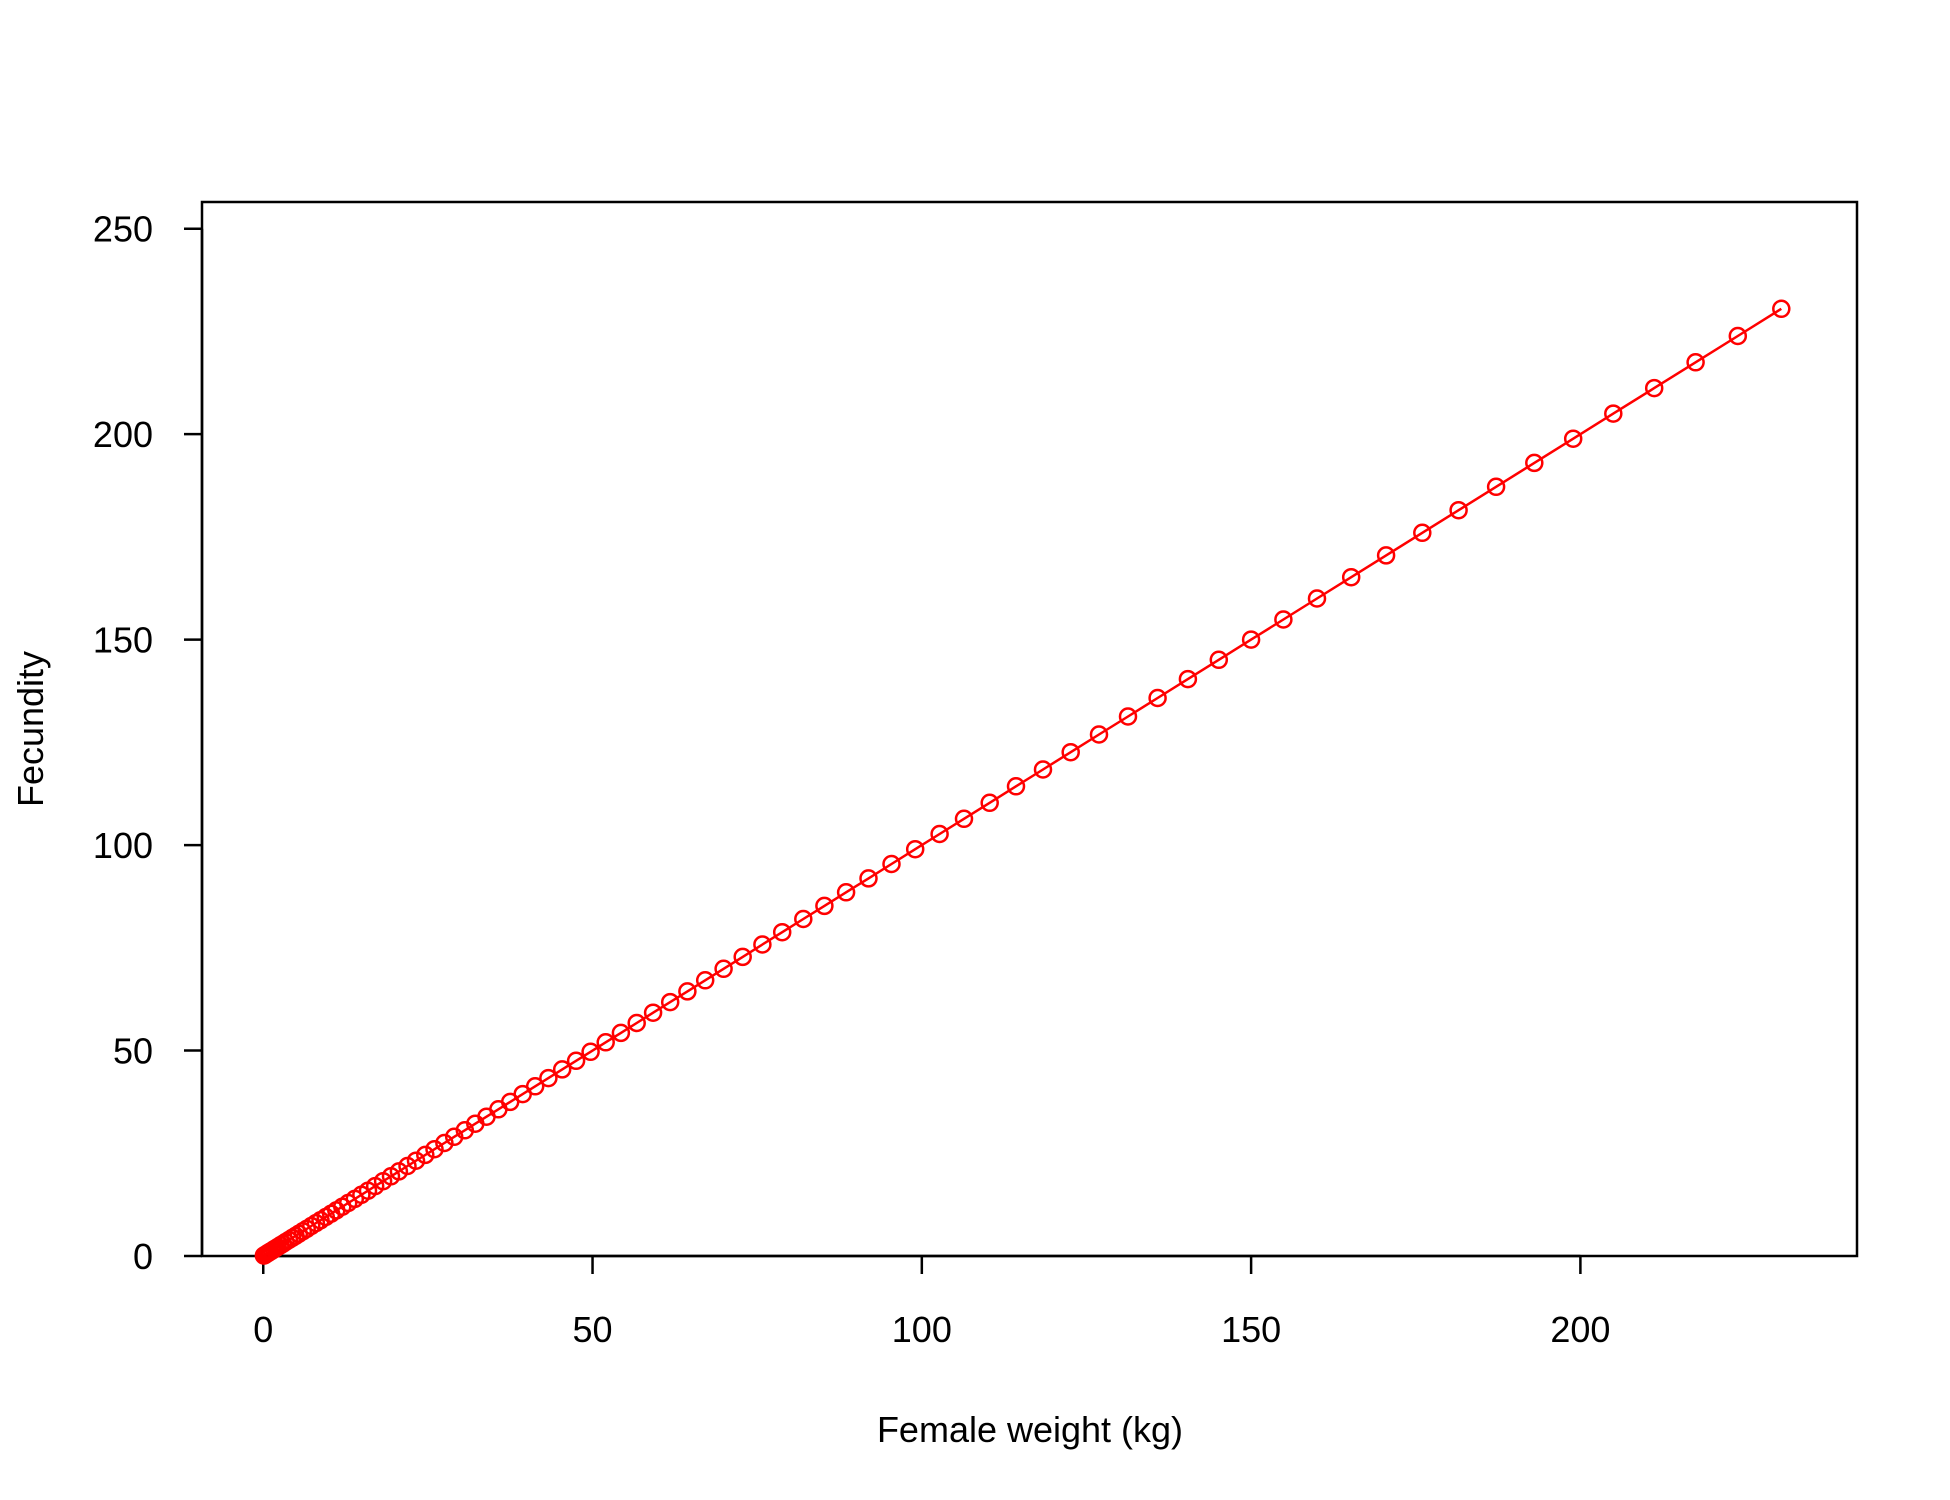 The height and width of the screenshot is (1500, 1950). I want to click on y-axis: 0 50 100 150 200 250, so click(148, 743).